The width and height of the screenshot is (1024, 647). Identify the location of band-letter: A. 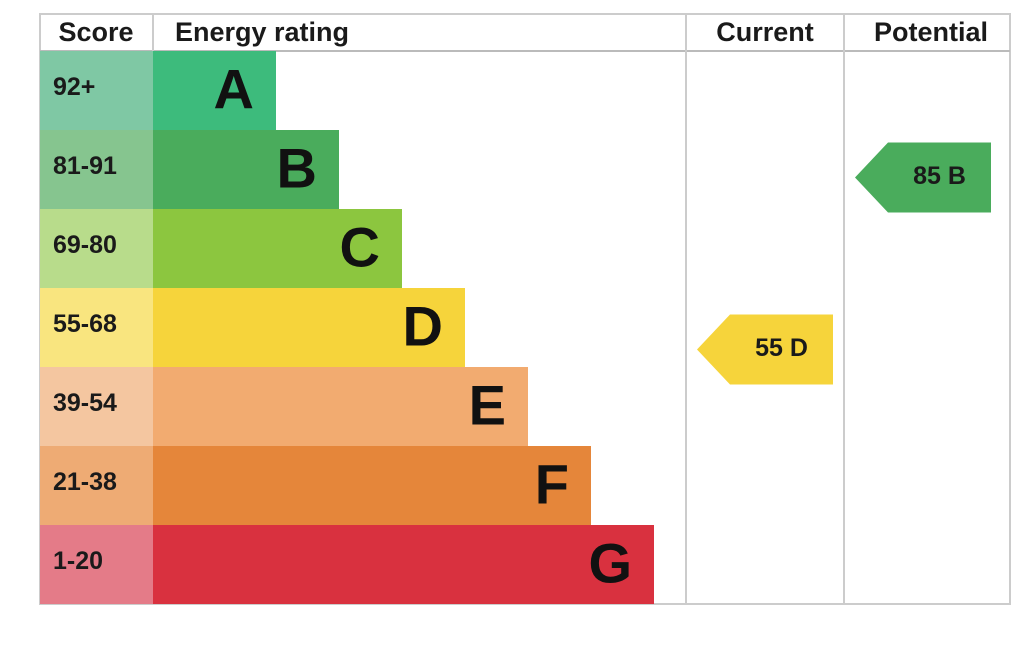
(234, 88).